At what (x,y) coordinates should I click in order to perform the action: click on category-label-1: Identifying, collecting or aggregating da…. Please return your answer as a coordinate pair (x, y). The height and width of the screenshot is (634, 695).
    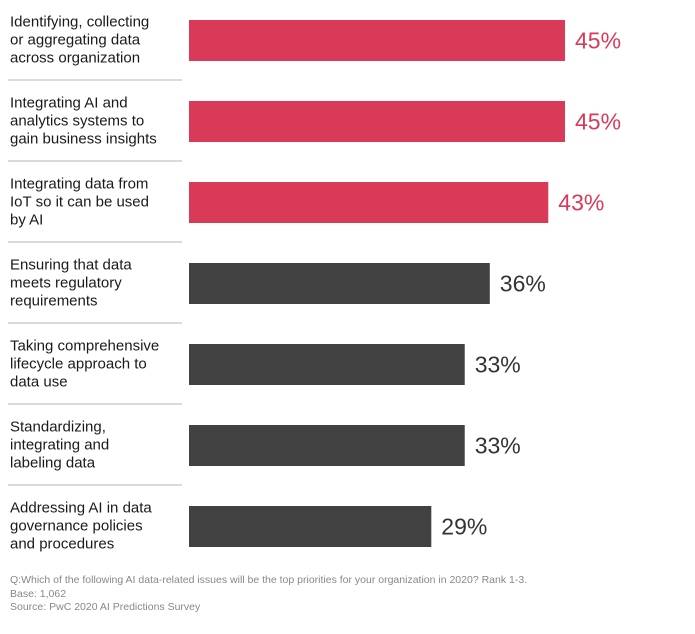
    Looking at the image, I should click on (79, 40).